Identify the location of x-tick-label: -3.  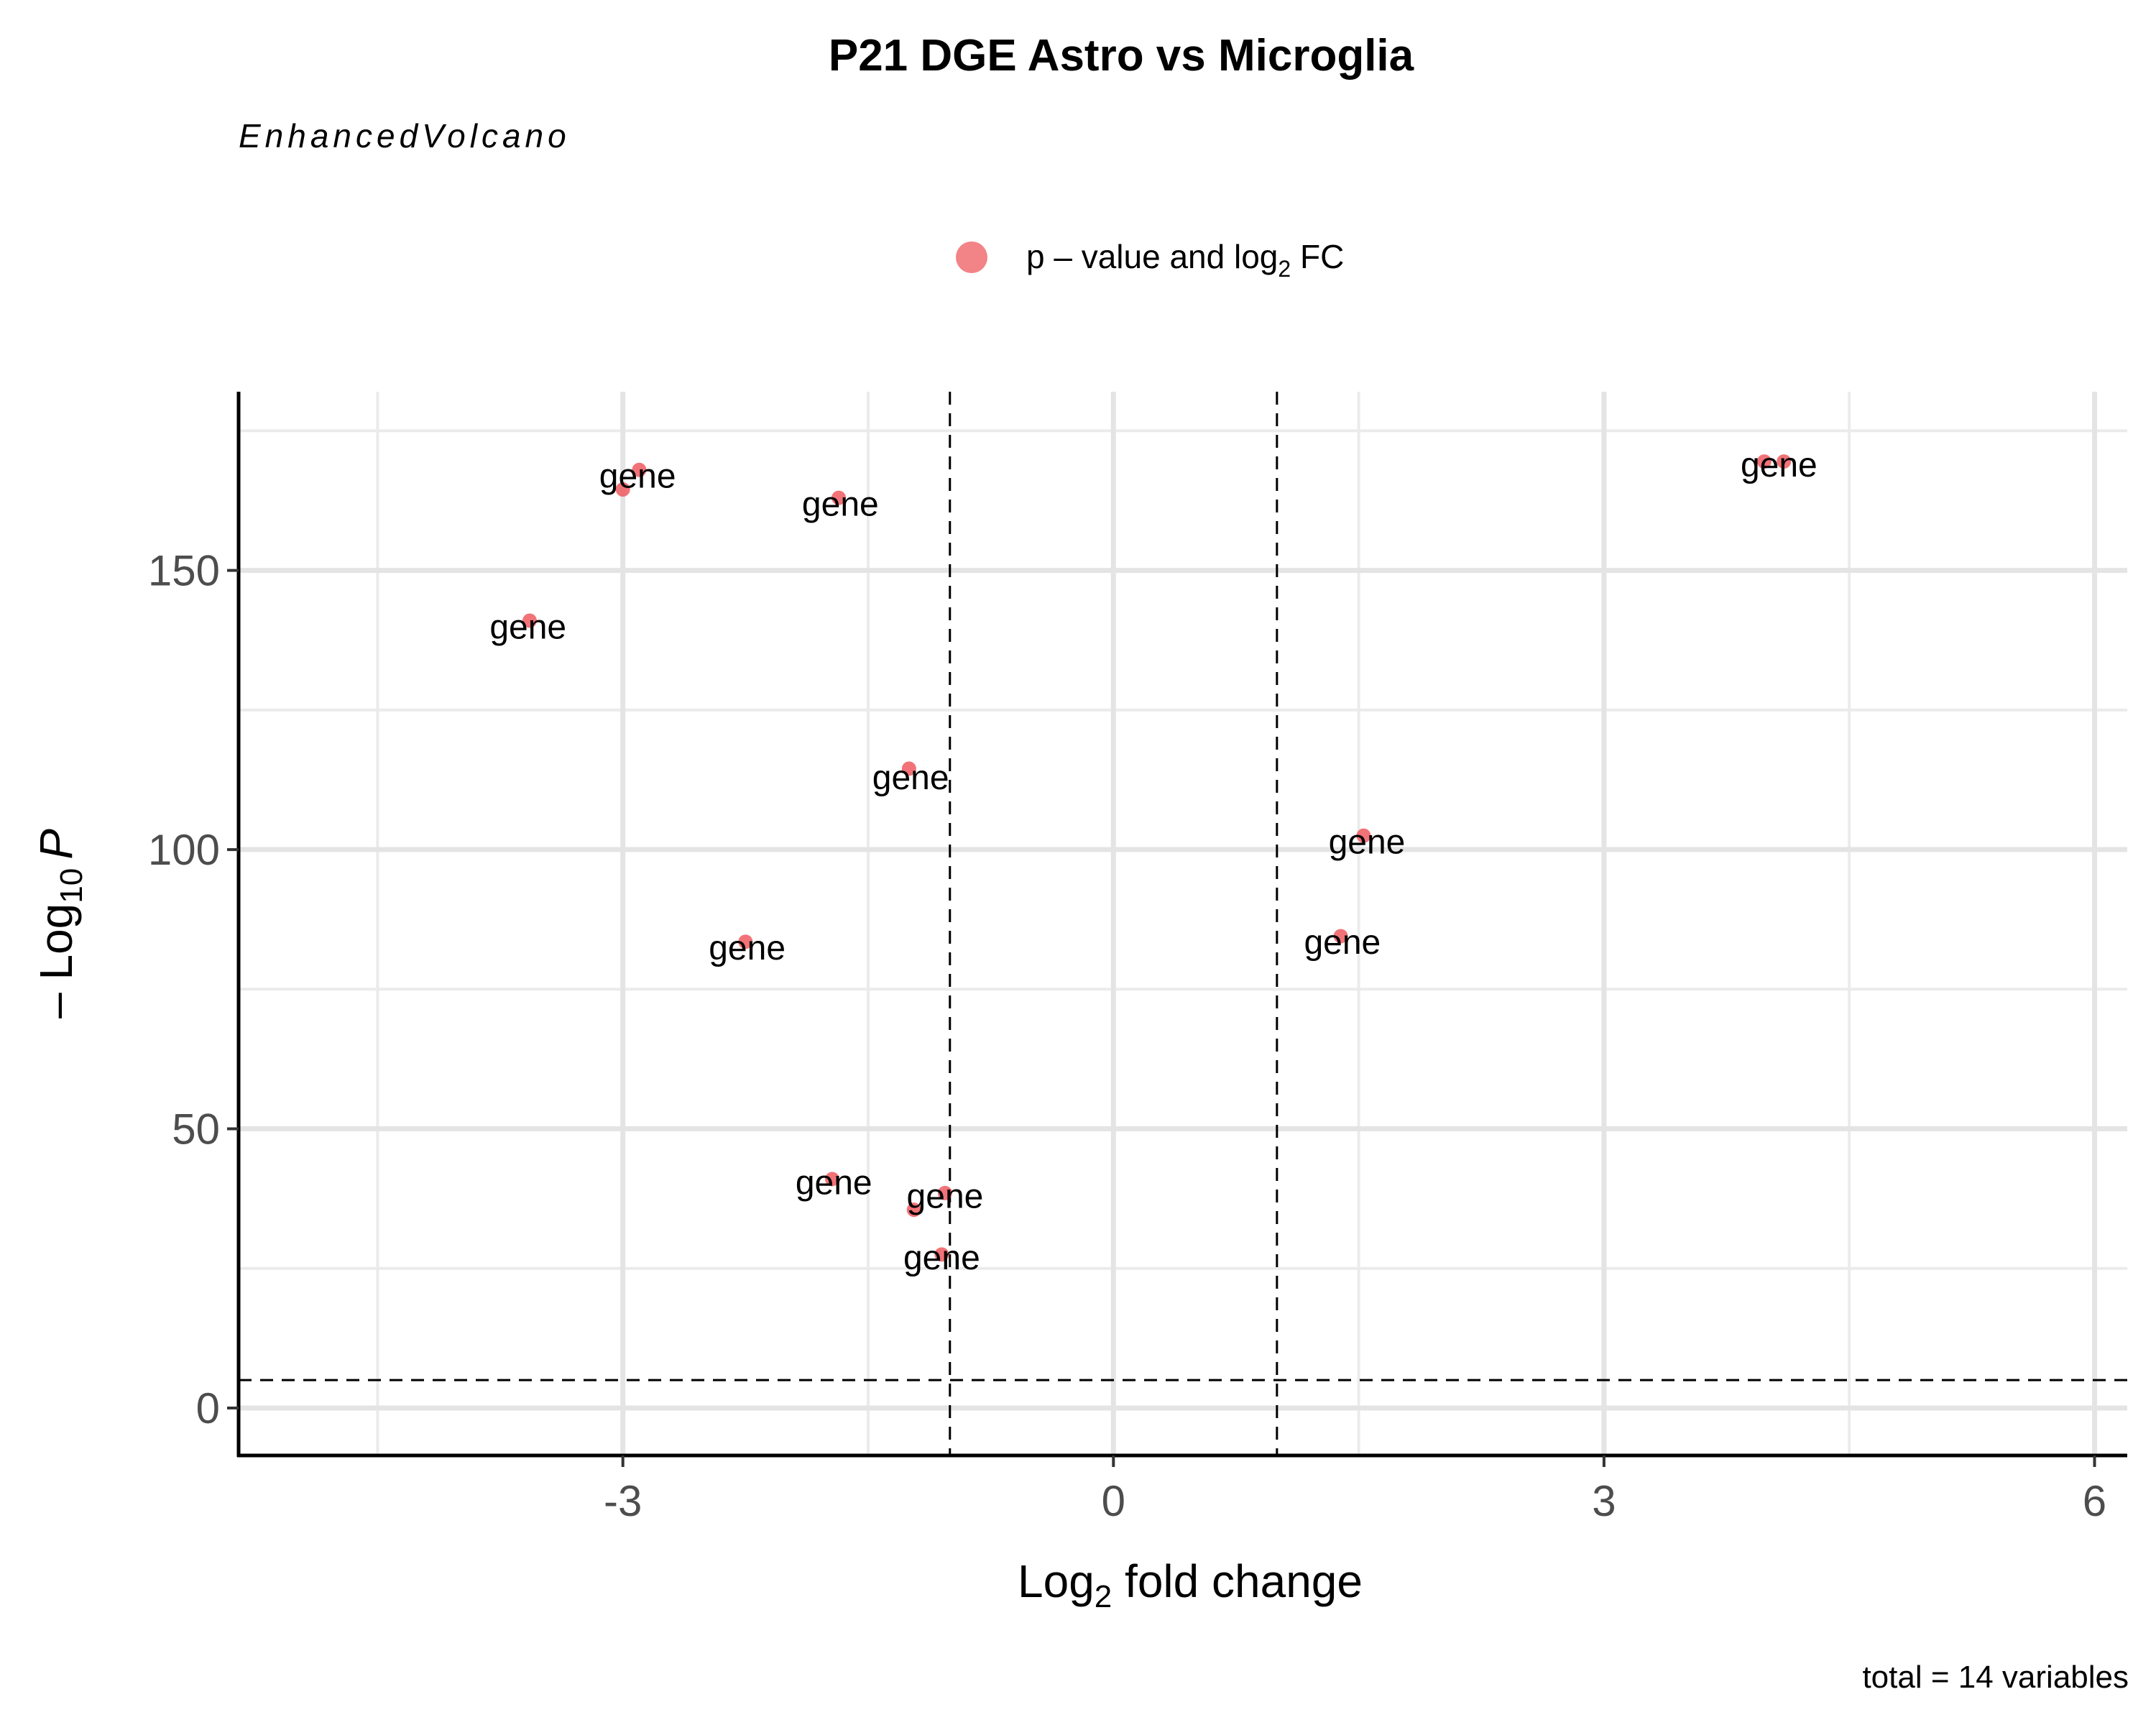
(623, 1501).